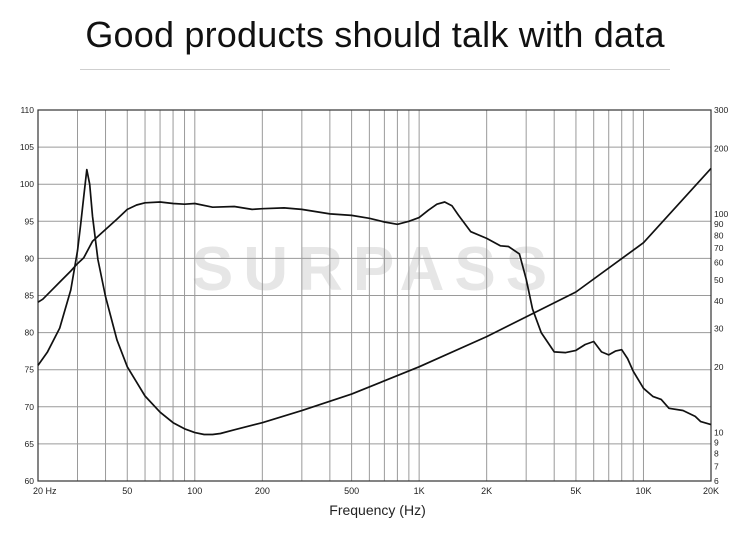 This screenshot has width=750, height=542. Describe the element at coordinates (30, 221) in the screenshot. I see `y-left-tick-label: 95` at that location.